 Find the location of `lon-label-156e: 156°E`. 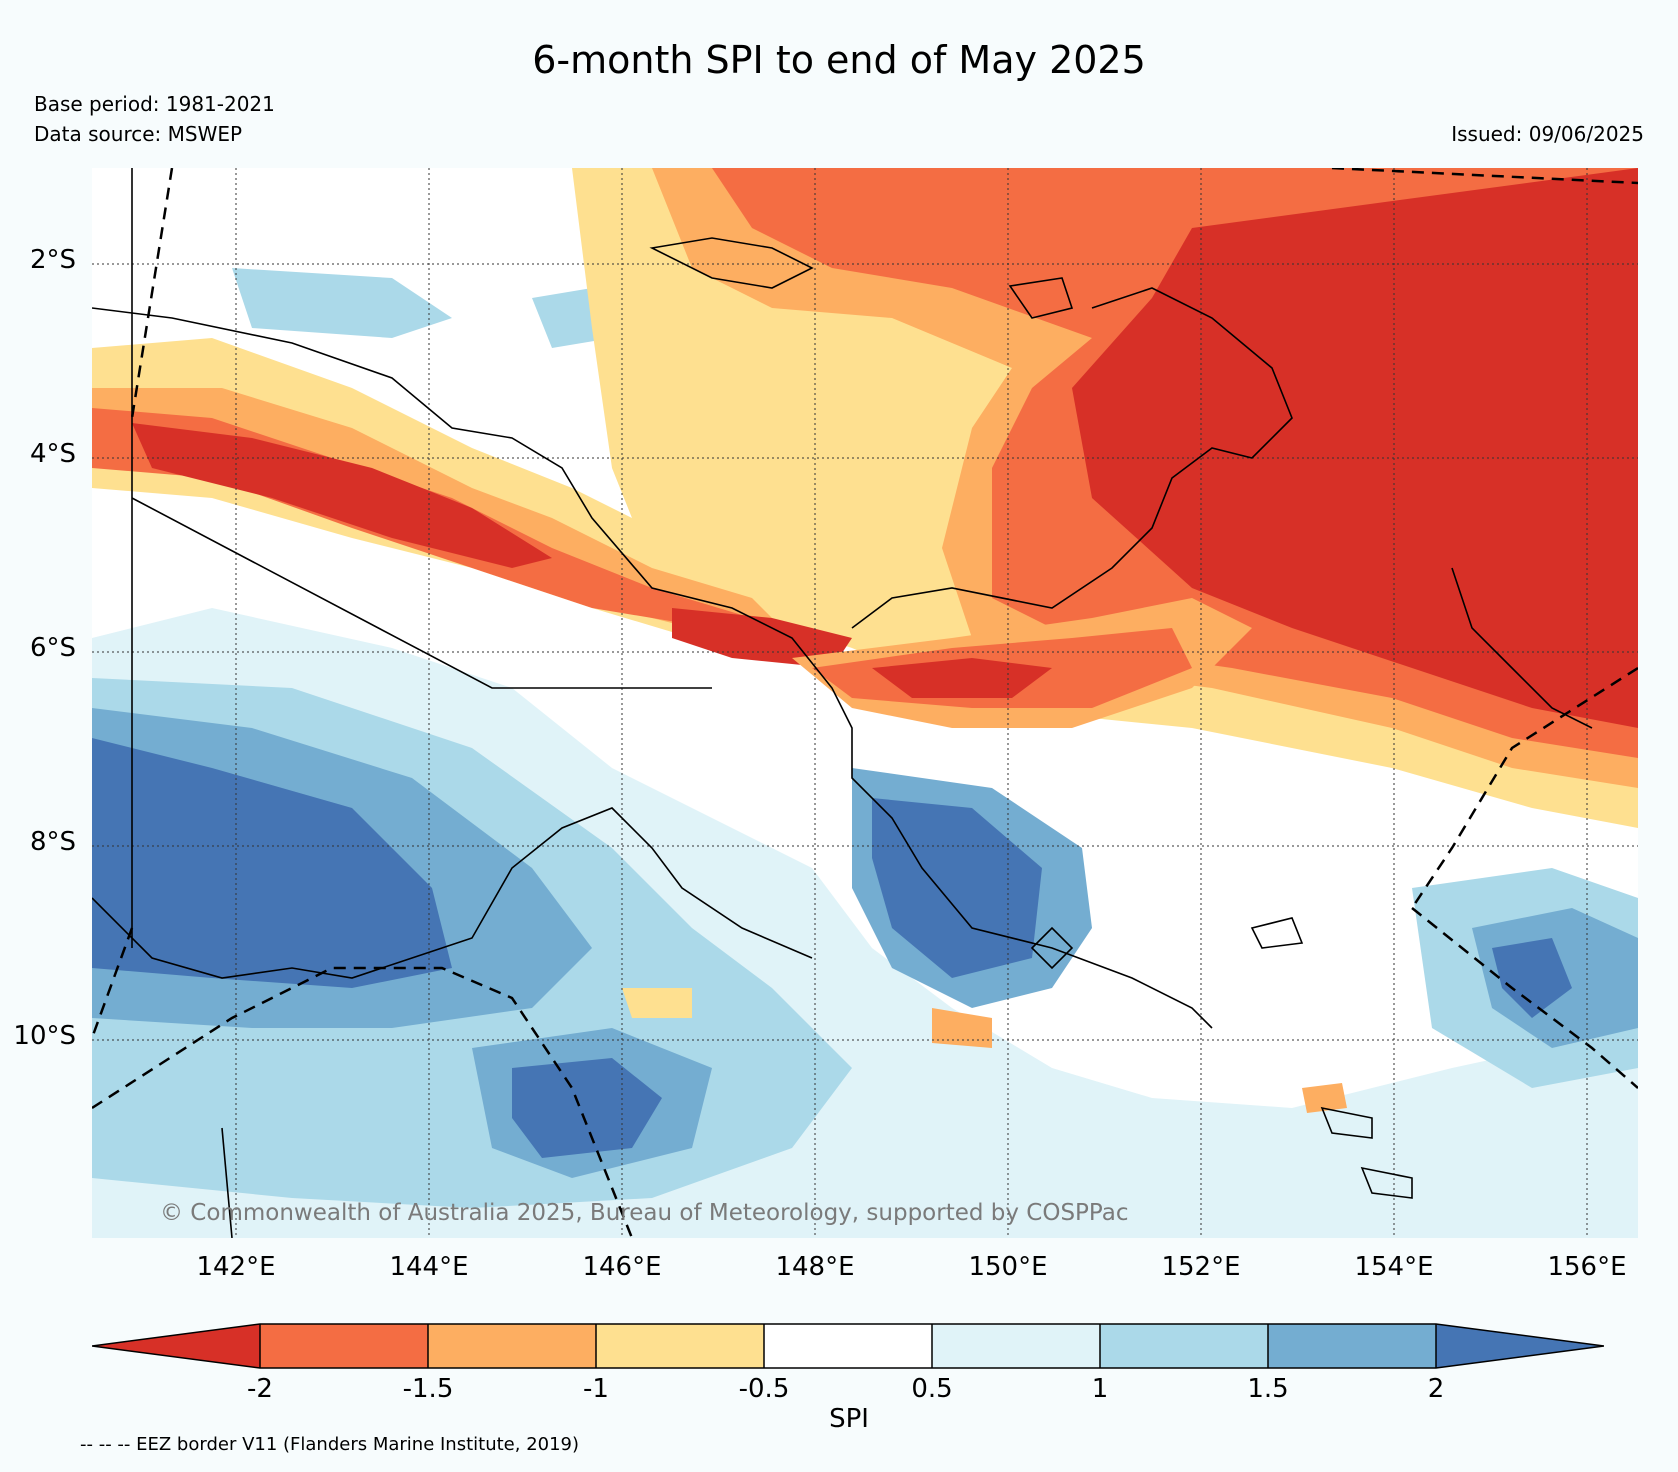

lon-label-156e: 156°E is located at coordinates (1587, 1267).